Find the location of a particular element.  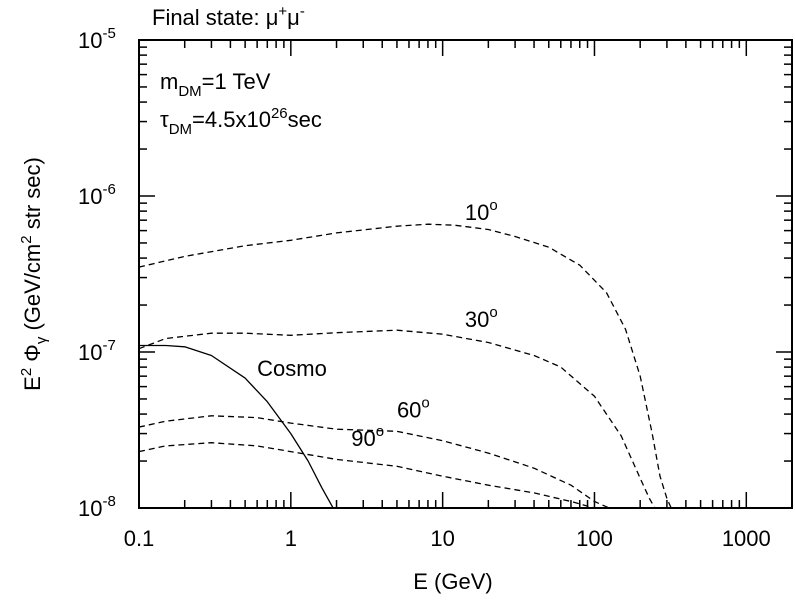

x-axis-label: E (GeV) is located at coordinates (452, 581).